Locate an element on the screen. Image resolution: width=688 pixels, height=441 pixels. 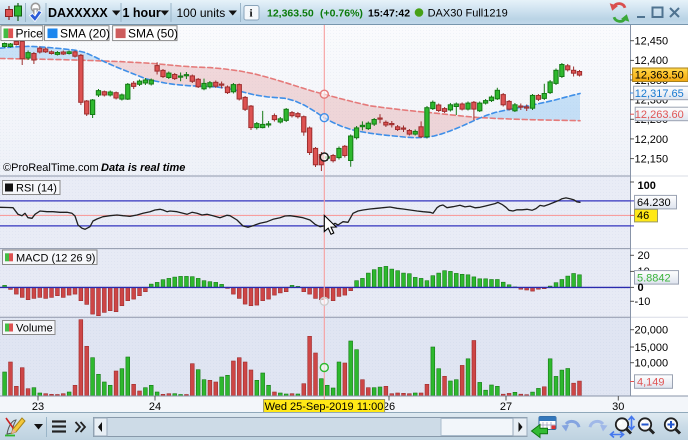
svg-text: DAXXXXX is located at coordinates (78, 13).